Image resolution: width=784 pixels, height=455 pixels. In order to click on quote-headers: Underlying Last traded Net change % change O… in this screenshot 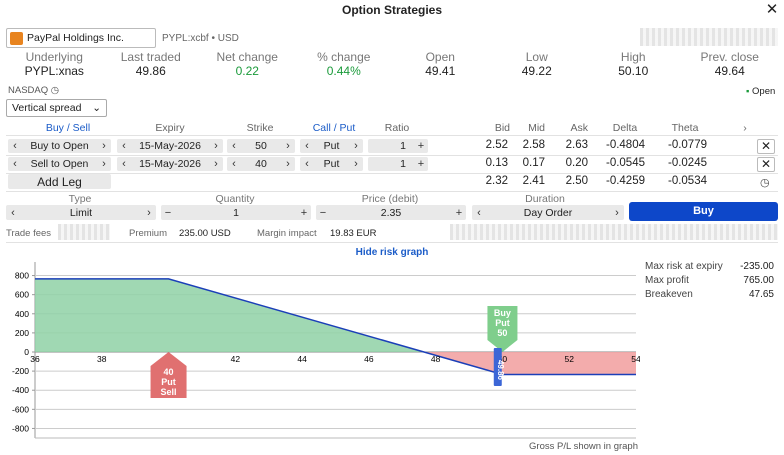, I will do `click(392, 57)`.